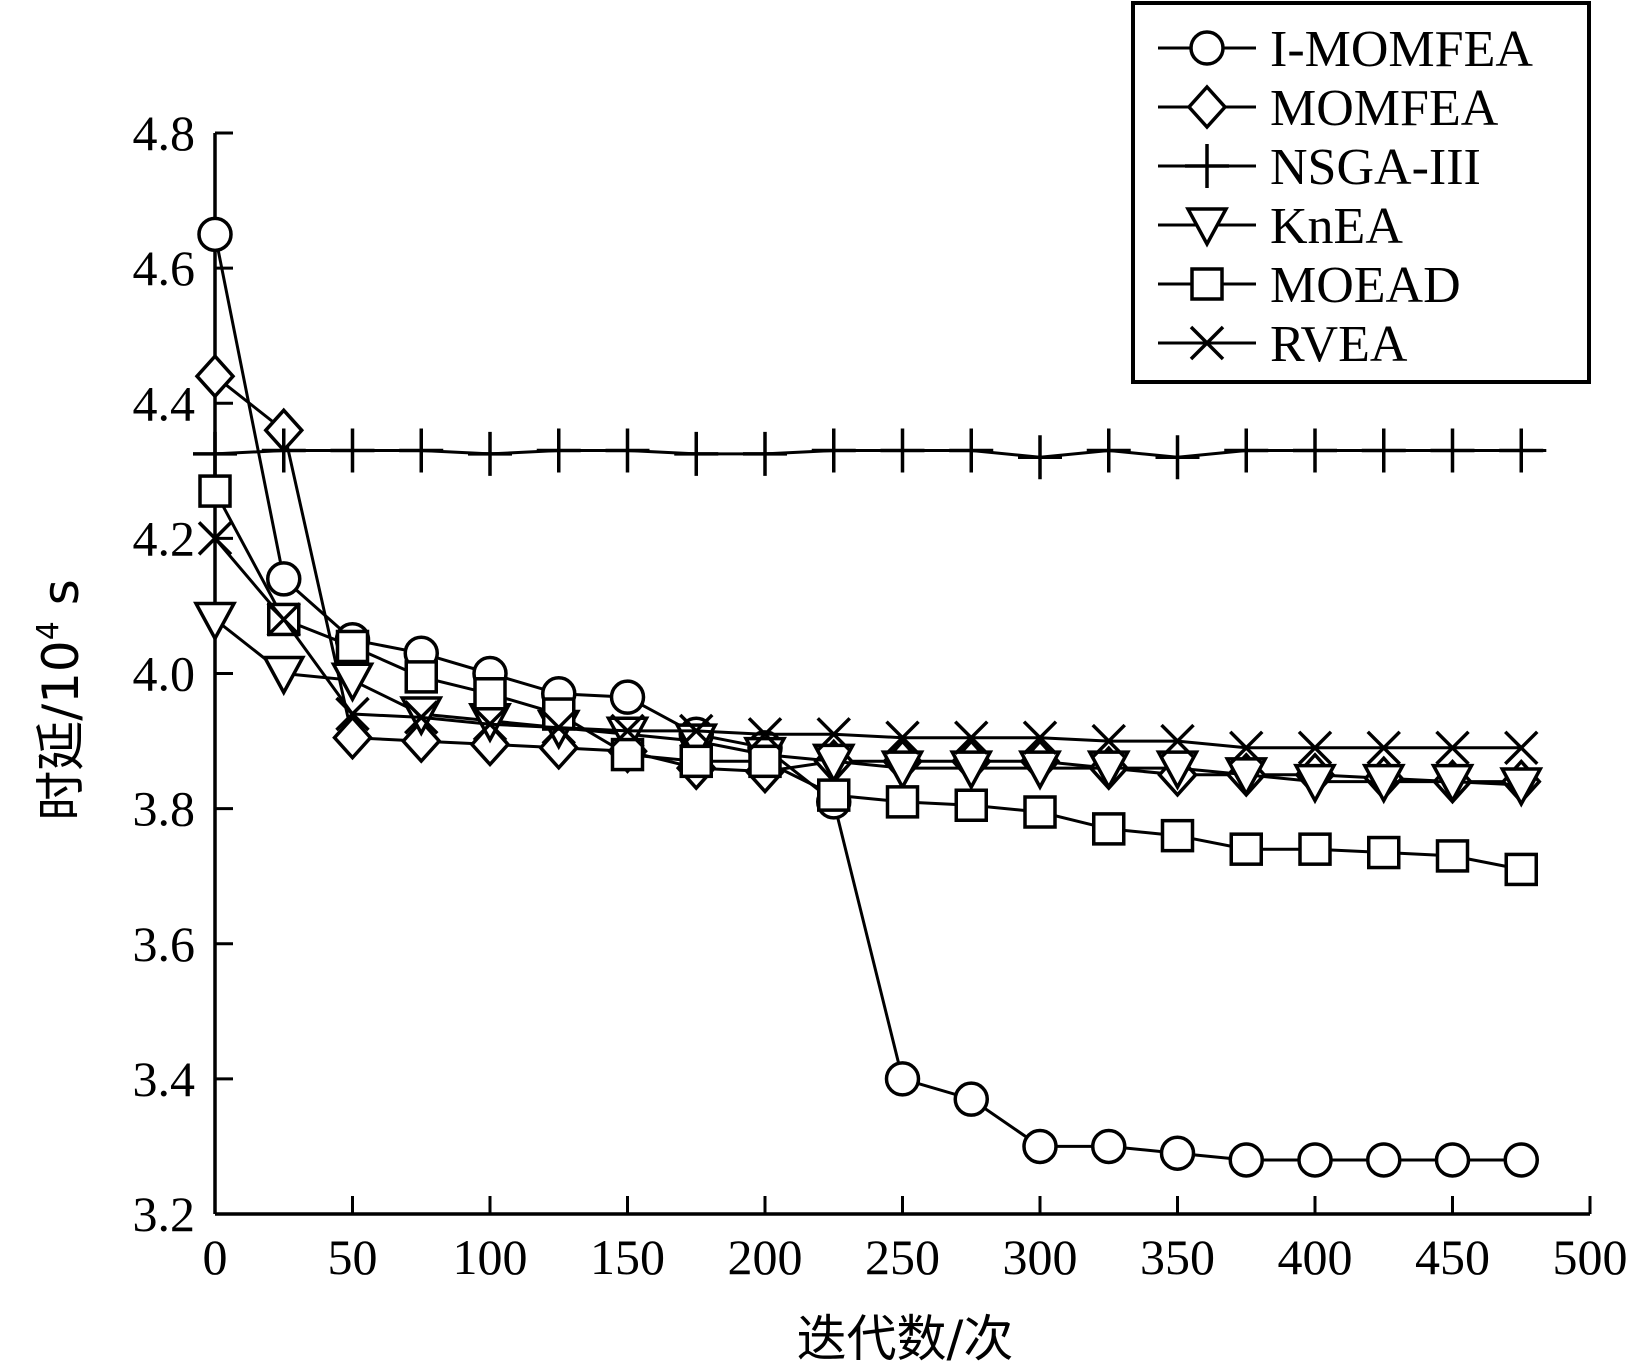 This screenshot has height=1372, width=1634. Describe the element at coordinates (627, 1257) in the screenshot. I see `x-tick-label: 150` at that location.